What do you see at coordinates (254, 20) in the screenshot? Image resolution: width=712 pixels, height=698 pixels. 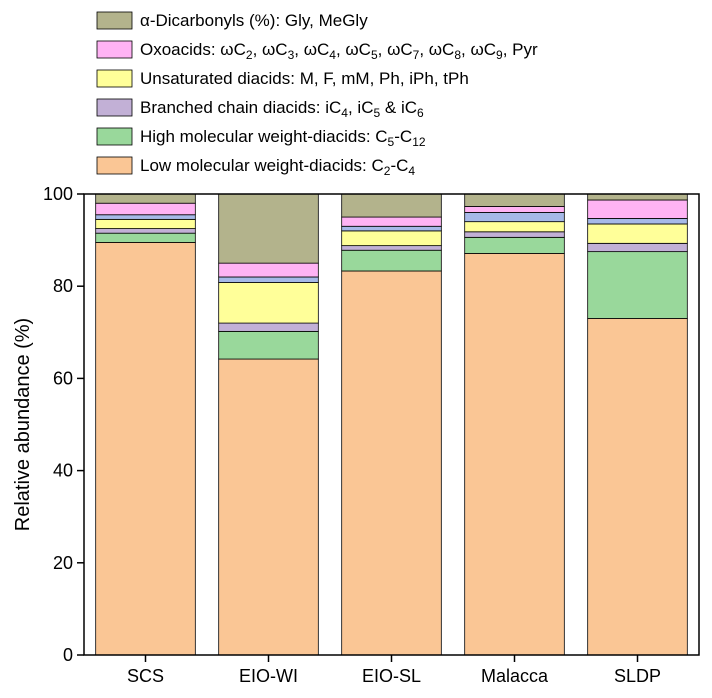 I see `legend-label: α-Dicarbonyls (%): Gly, MeGly` at bounding box center [254, 20].